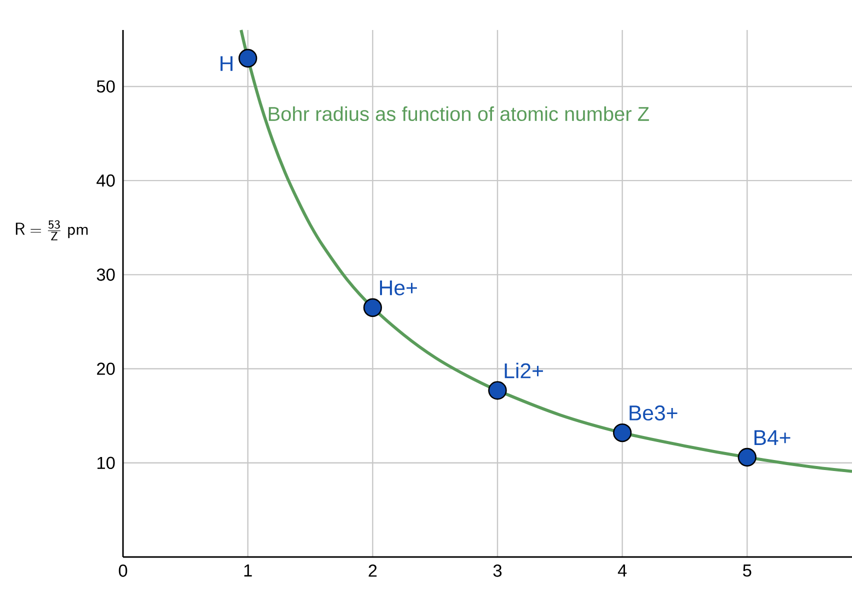 The image size is (852, 594). What do you see at coordinates (105, 86) in the screenshot?
I see `y-tick-label: 50` at bounding box center [105, 86].